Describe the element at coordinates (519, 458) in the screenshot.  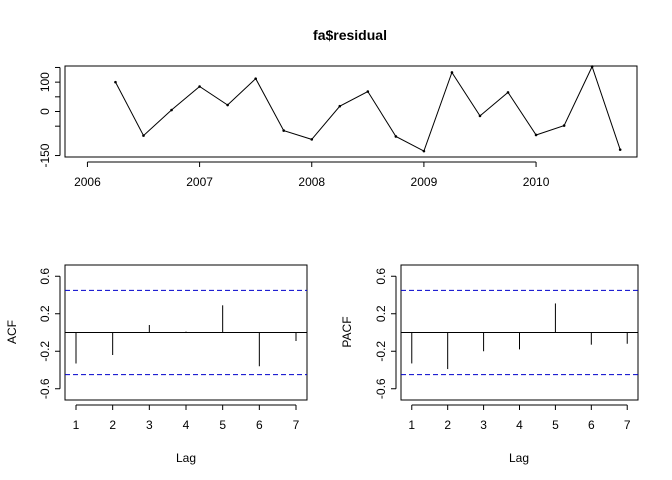
I see `pacf-x-axis-label: Lag` at that location.